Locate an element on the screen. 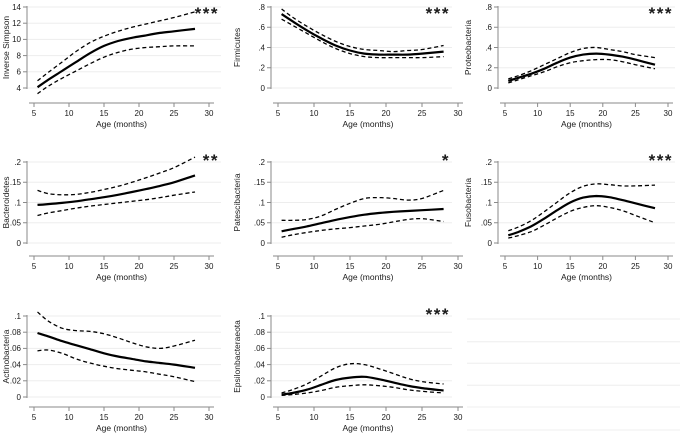  y-axis-title: Inverse Simpson is located at coordinates (6, 48).